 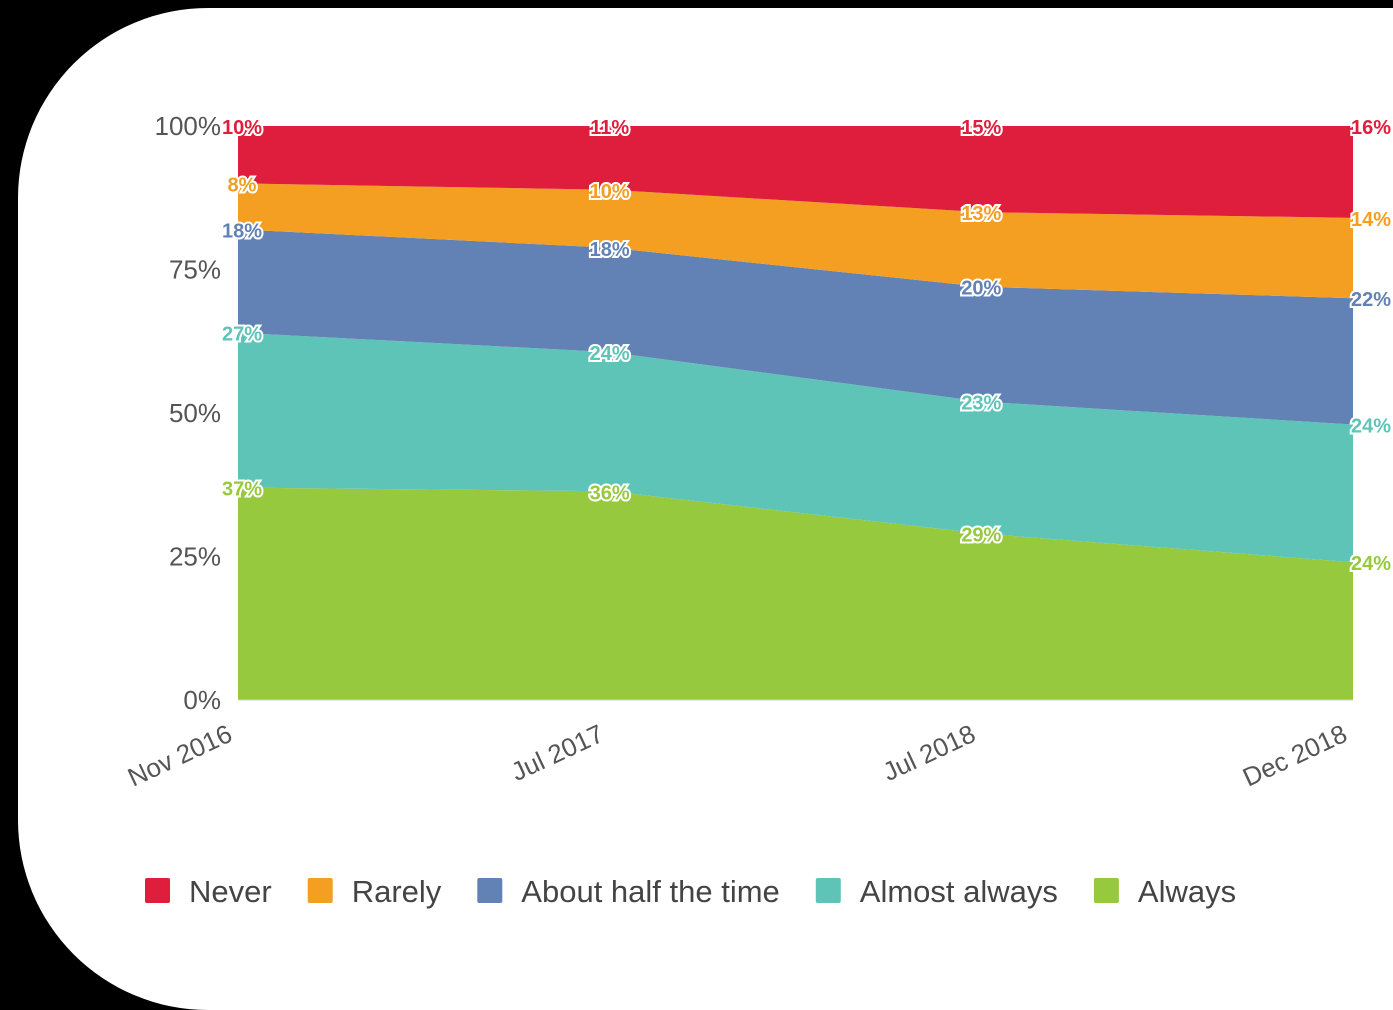 What do you see at coordinates (242, 490) in the screenshot?
I see `data-label: 37%` at bounding box center [242, 490].